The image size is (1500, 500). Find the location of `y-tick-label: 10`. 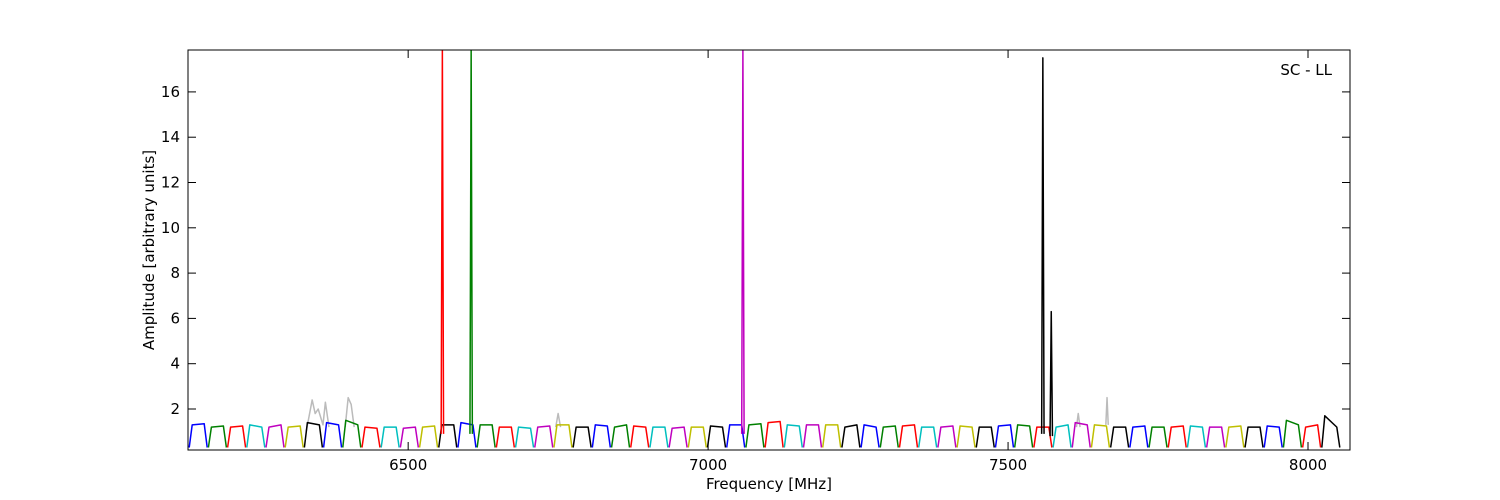

y-tick-label: 10 is located at coordinates (170, 228).